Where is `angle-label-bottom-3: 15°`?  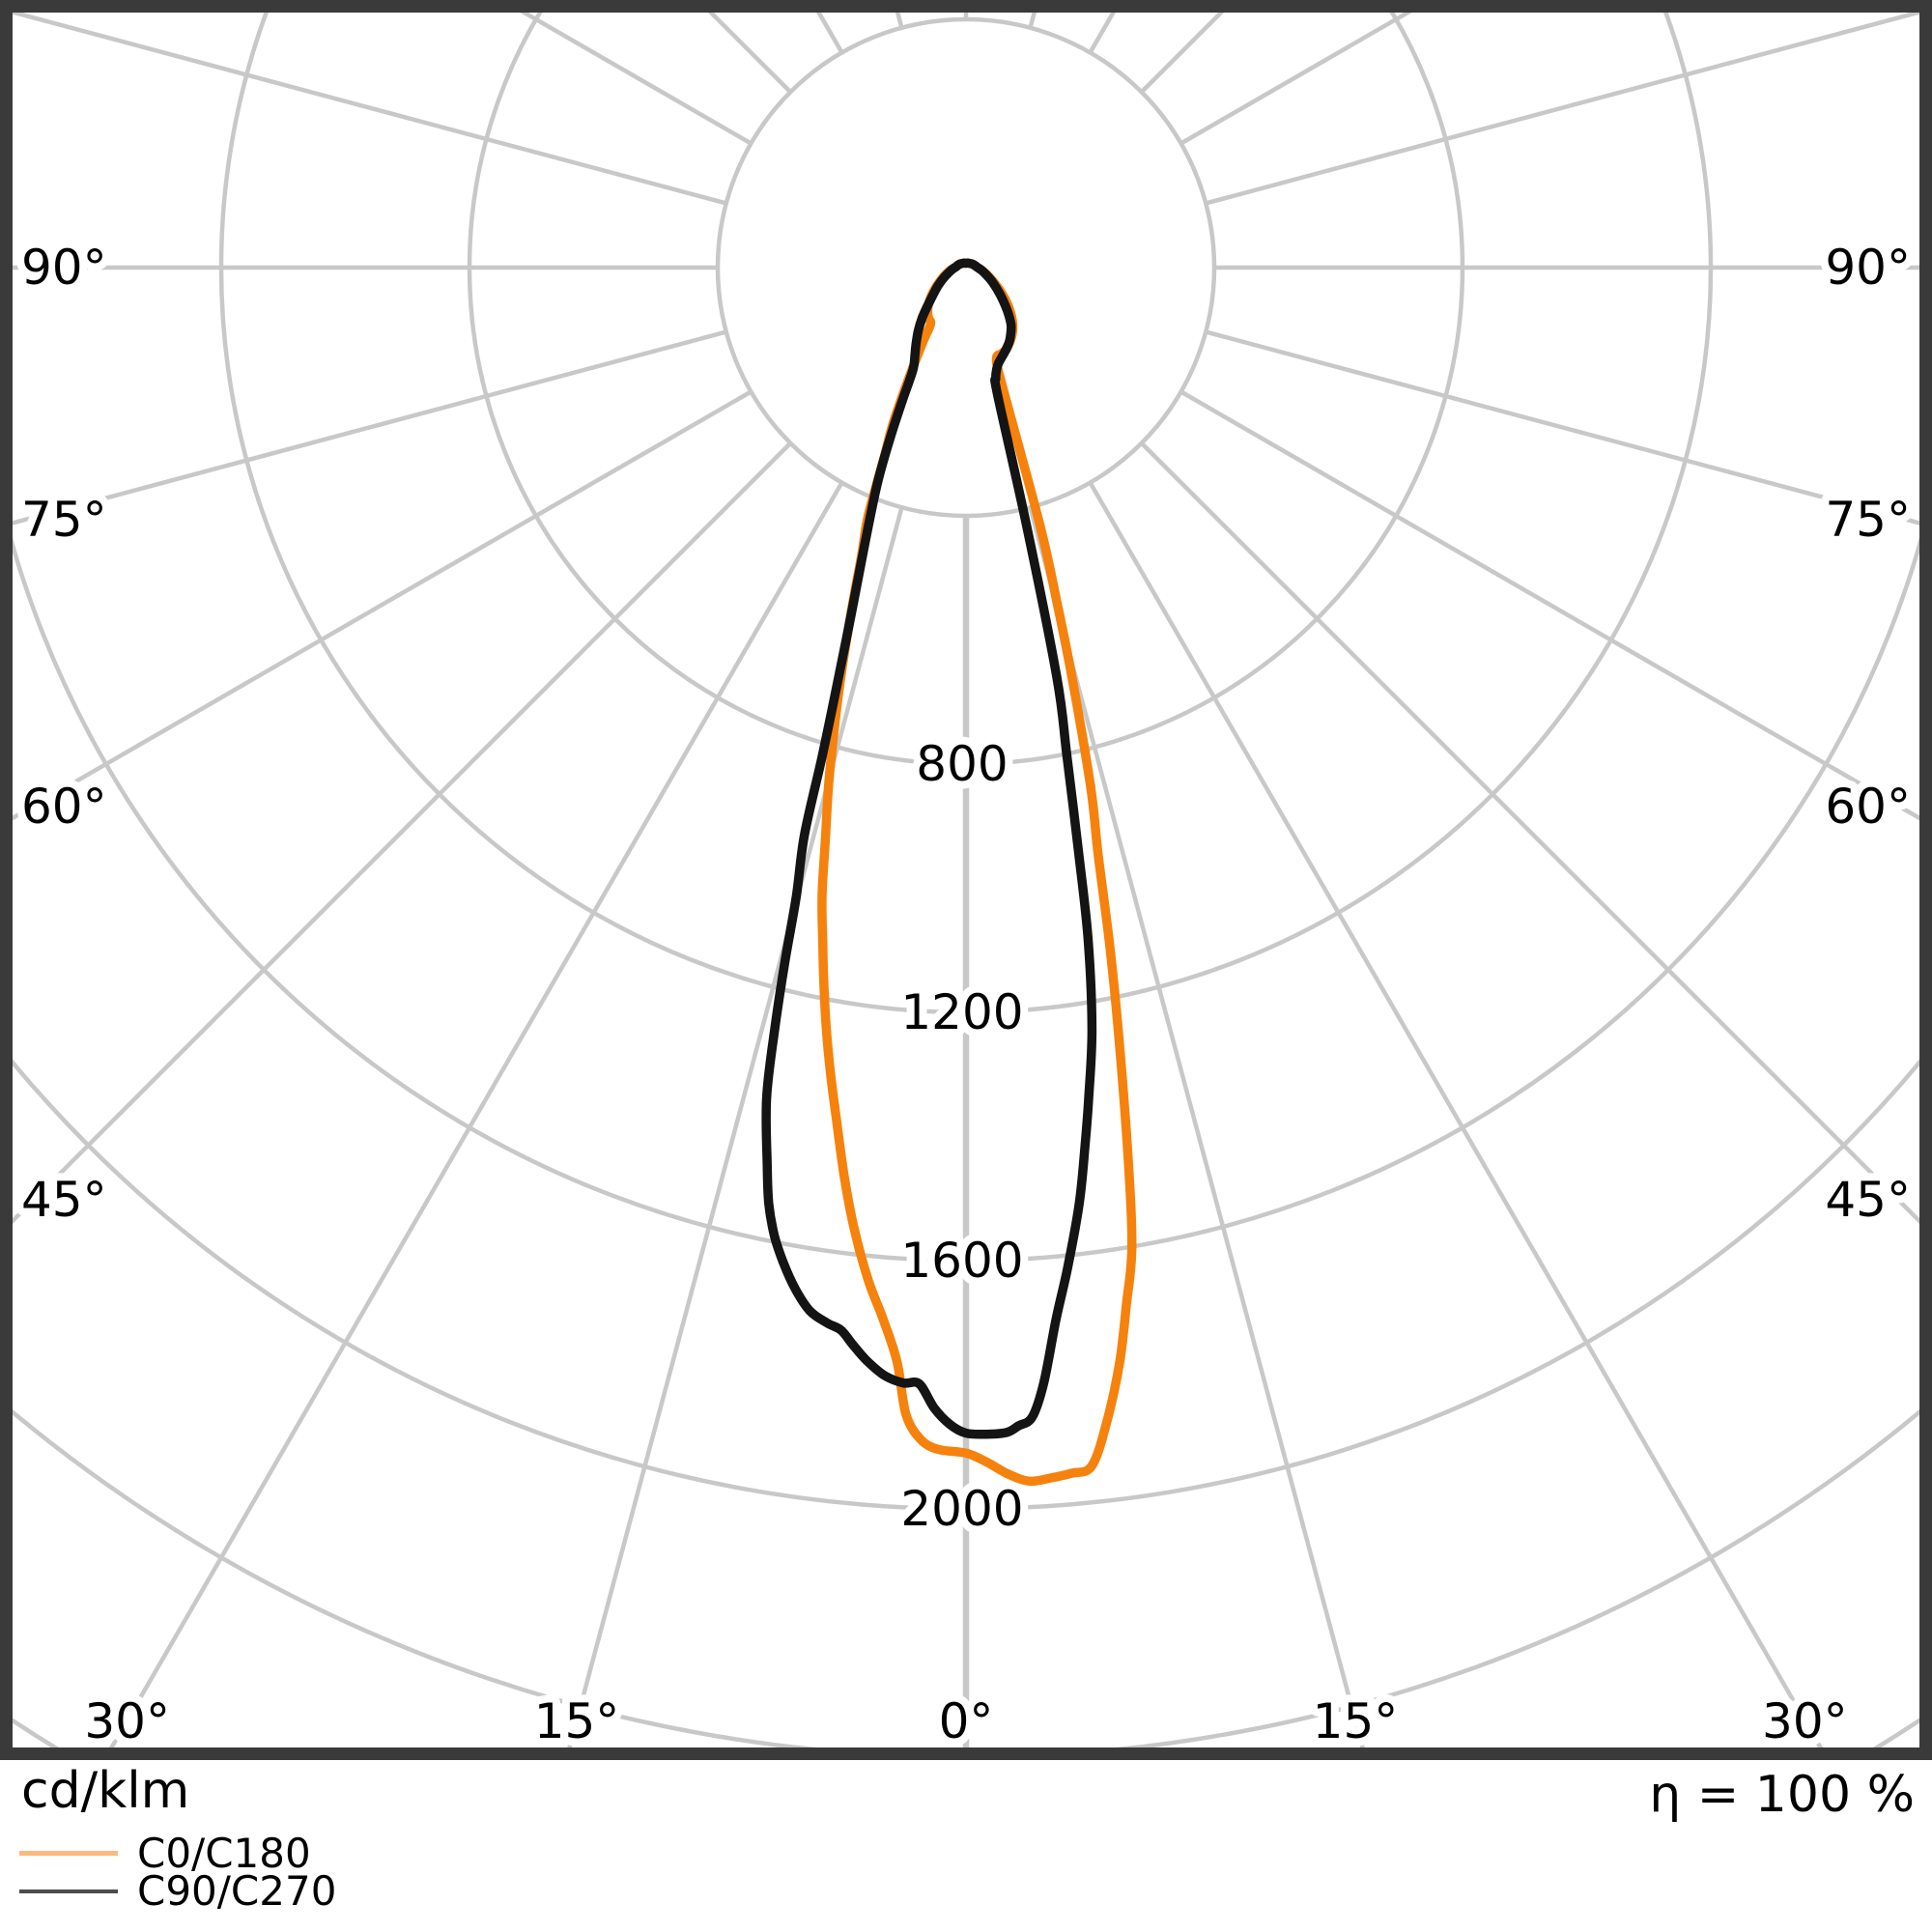
angle-label-bottom-3: 15° is located at coordinates (1356, 1721).